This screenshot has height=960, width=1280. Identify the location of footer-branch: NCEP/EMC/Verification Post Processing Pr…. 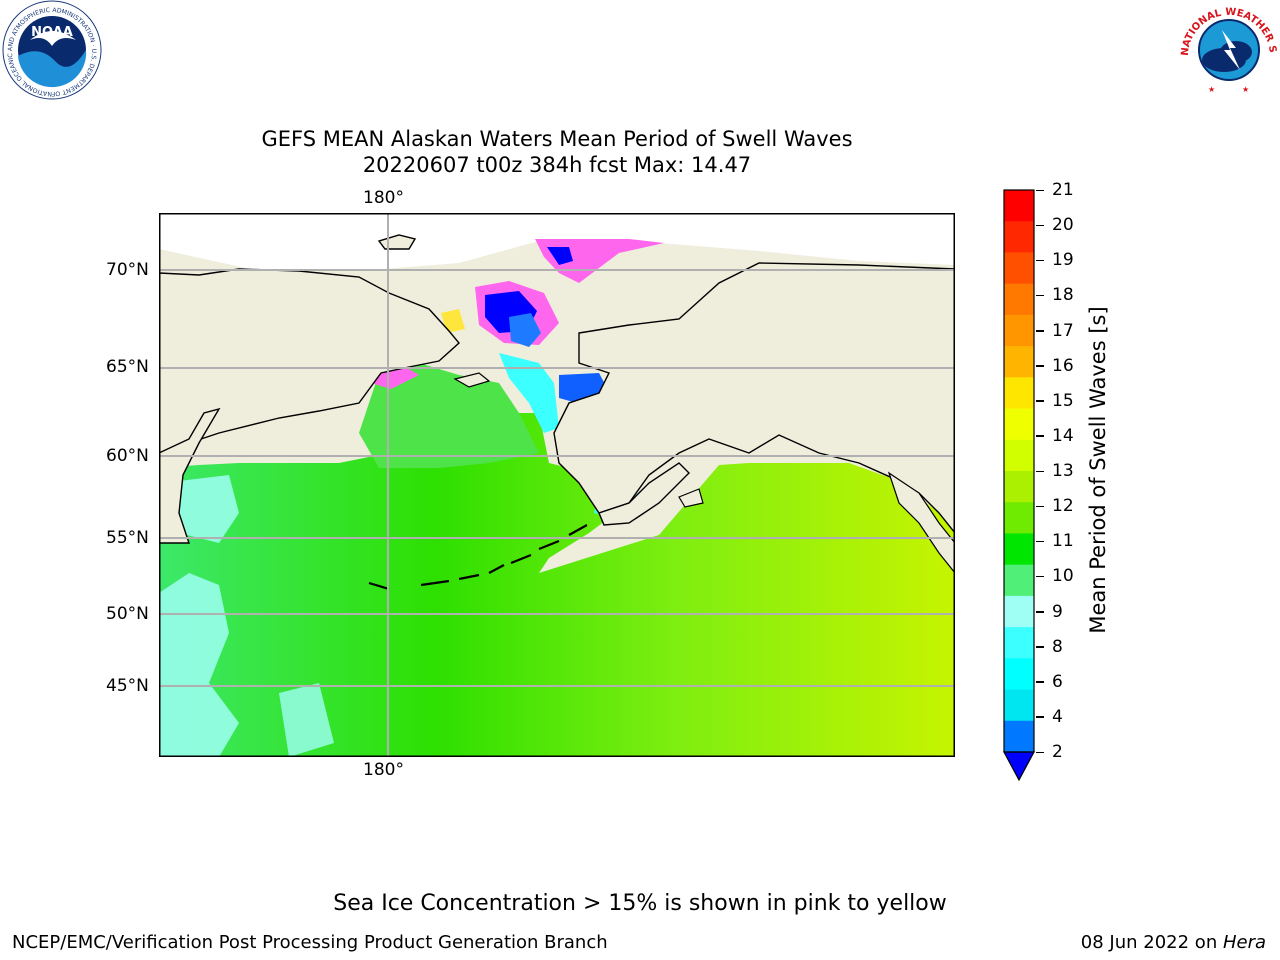
(310, 942).